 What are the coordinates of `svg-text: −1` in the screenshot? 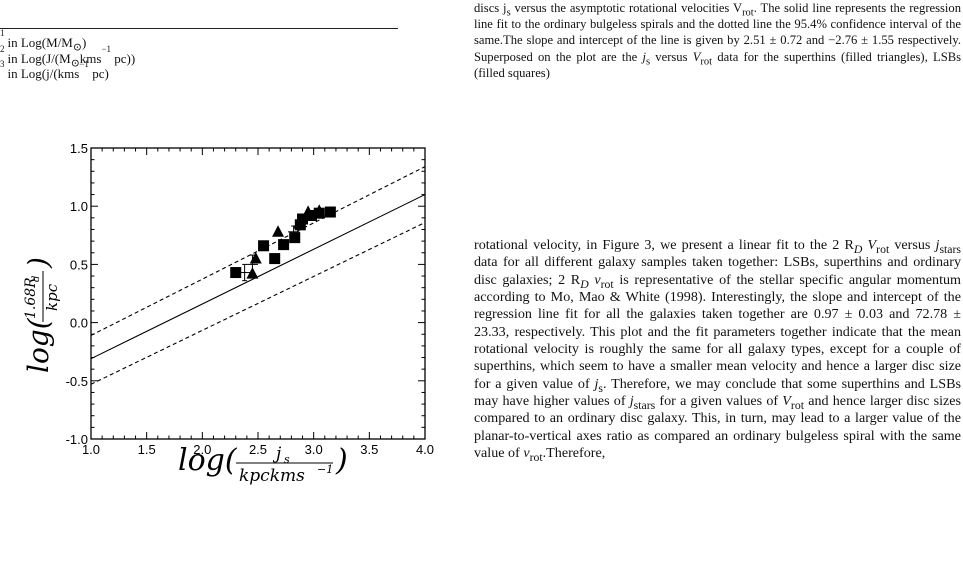 It's located at (325, 469).